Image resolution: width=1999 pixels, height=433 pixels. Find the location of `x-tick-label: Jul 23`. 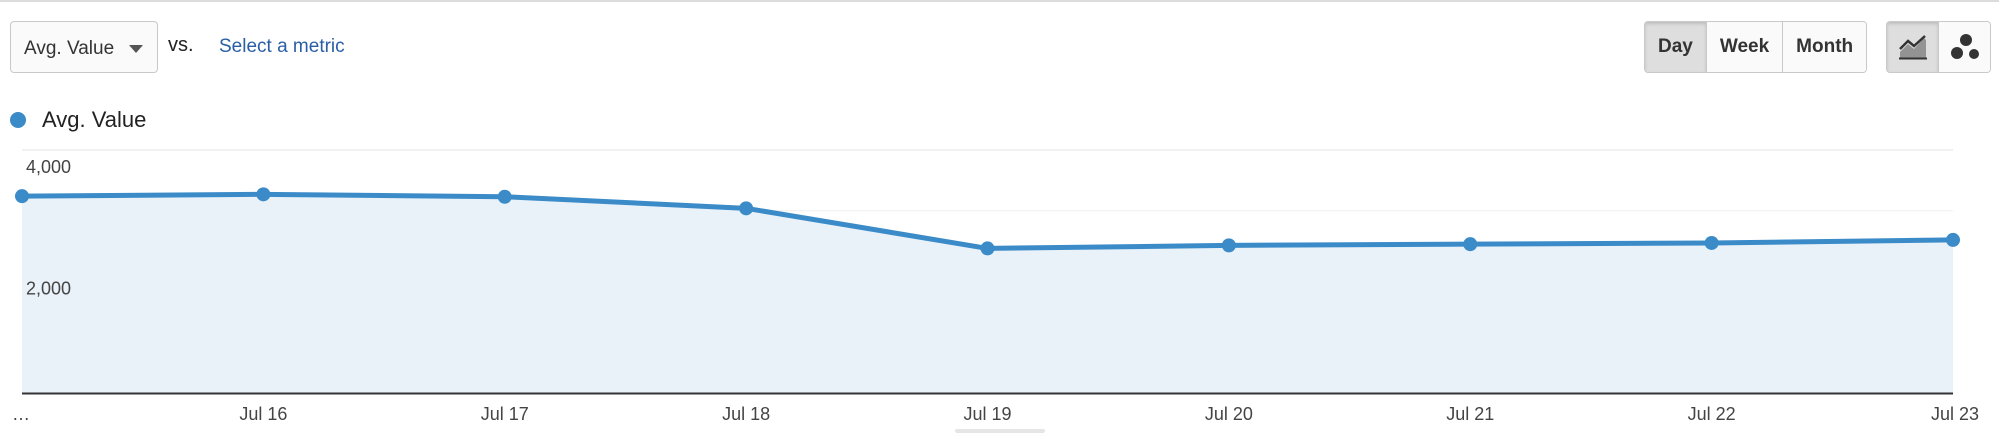

x-tick-label: Jul 23 is located at coordinates (1955, 414).